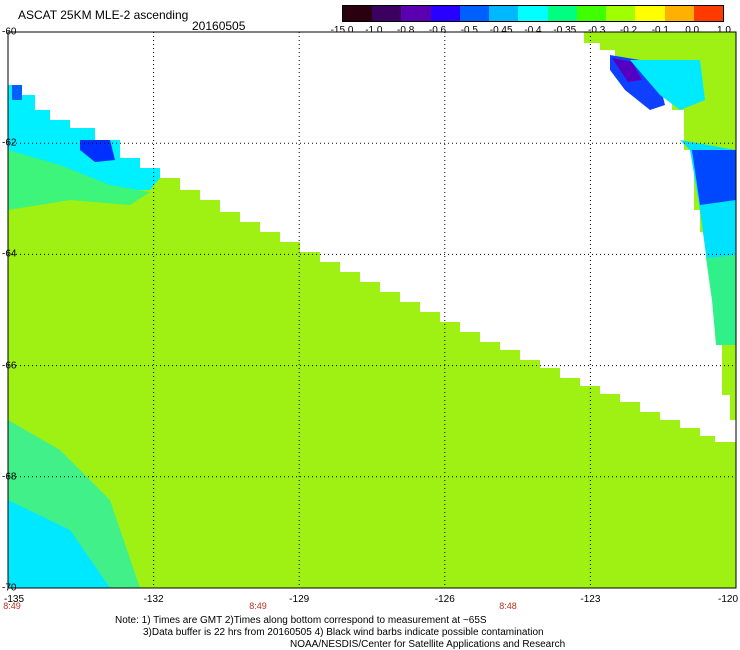  What do you see at coordinates (9, 32) in the screenshot?
I see `lat-label: -60` at bounding box center [9, 32].